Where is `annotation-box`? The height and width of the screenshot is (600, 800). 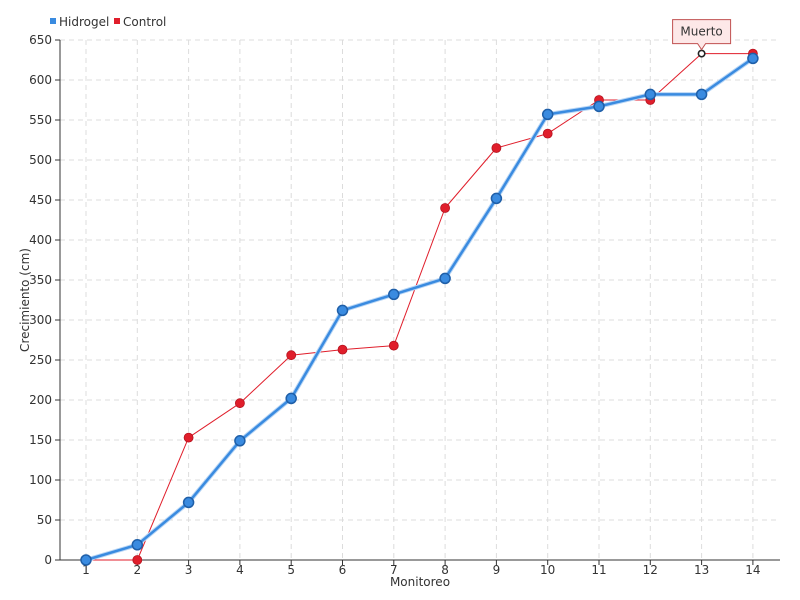 annotation-box is located at coordinates (702, 35).